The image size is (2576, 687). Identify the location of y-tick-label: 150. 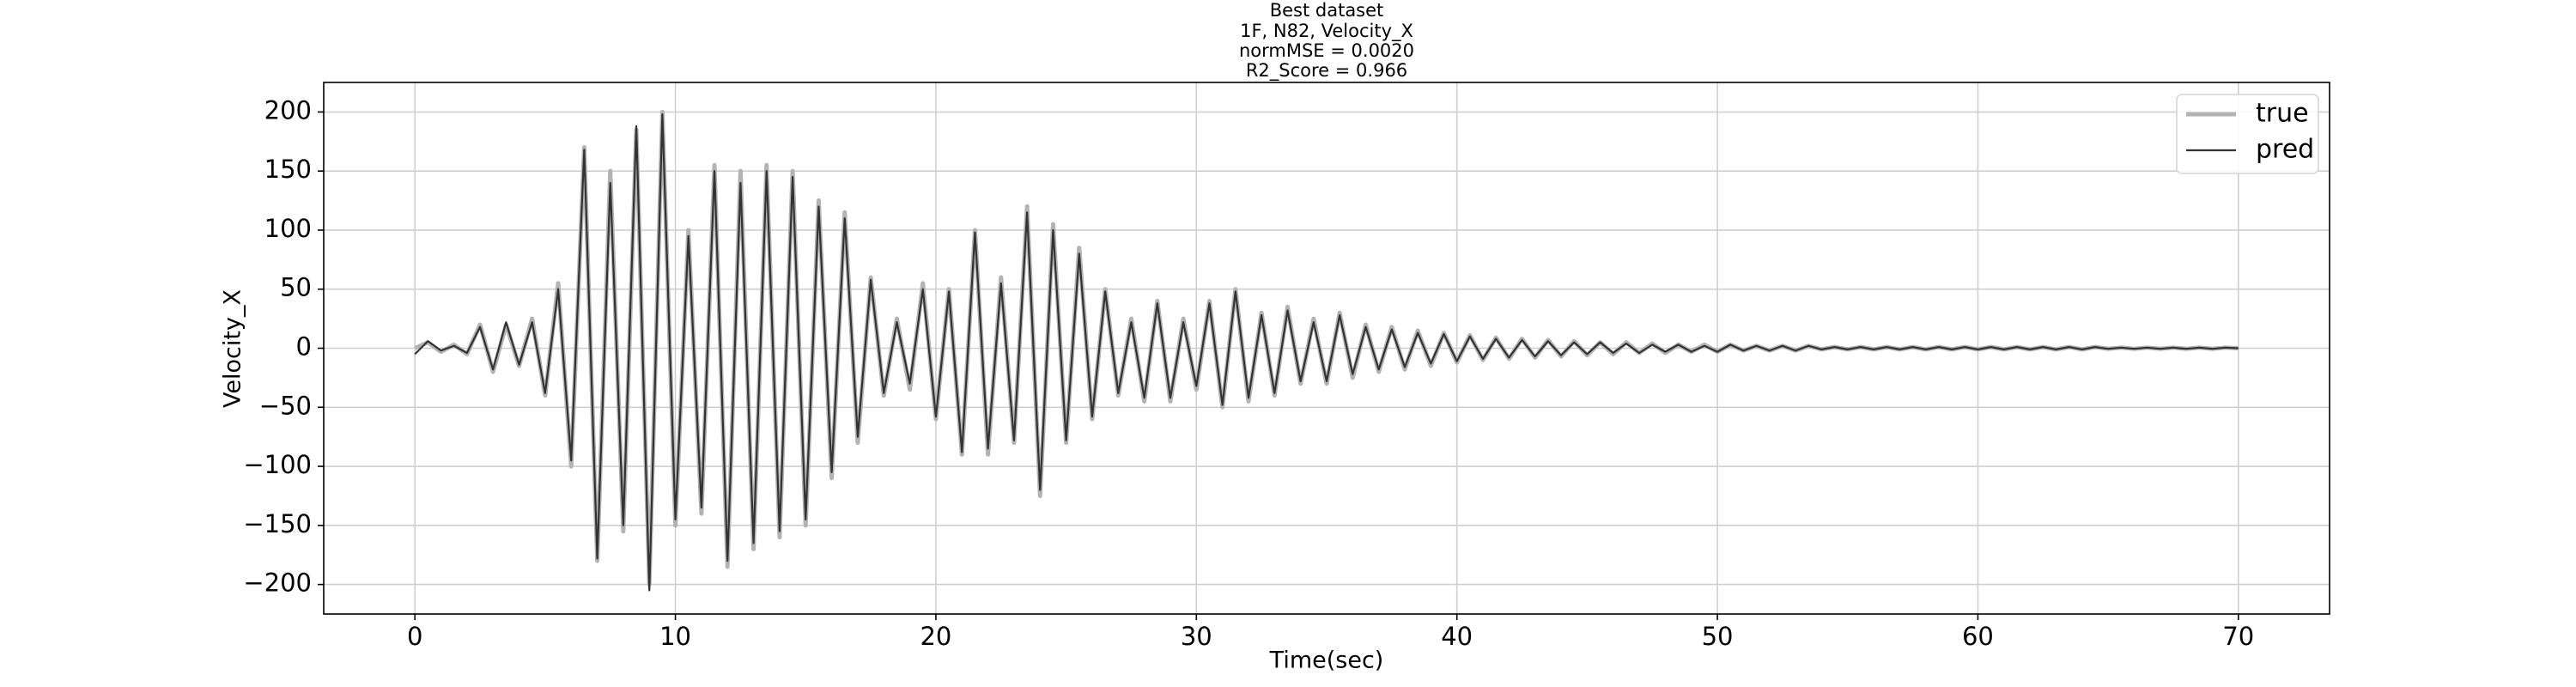
(288, 169).